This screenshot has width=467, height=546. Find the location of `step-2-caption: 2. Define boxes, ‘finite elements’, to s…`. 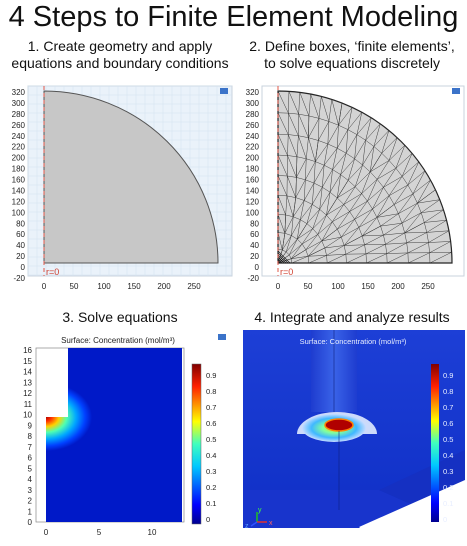

step-2-caption: 2. Define boxes, ‘finite elements’, to s… is located at coordinates (352, 55).